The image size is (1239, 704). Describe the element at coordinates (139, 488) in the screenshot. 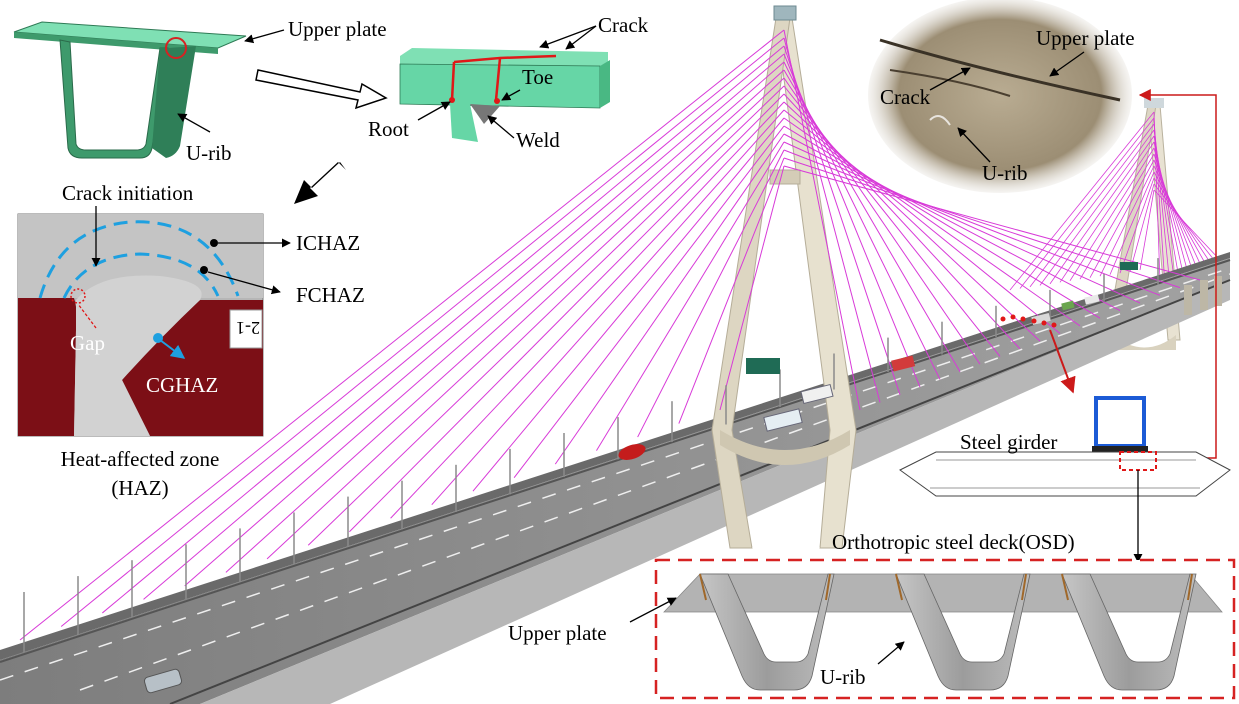

I see `label-haz-line2: (HAZ)` at that location.